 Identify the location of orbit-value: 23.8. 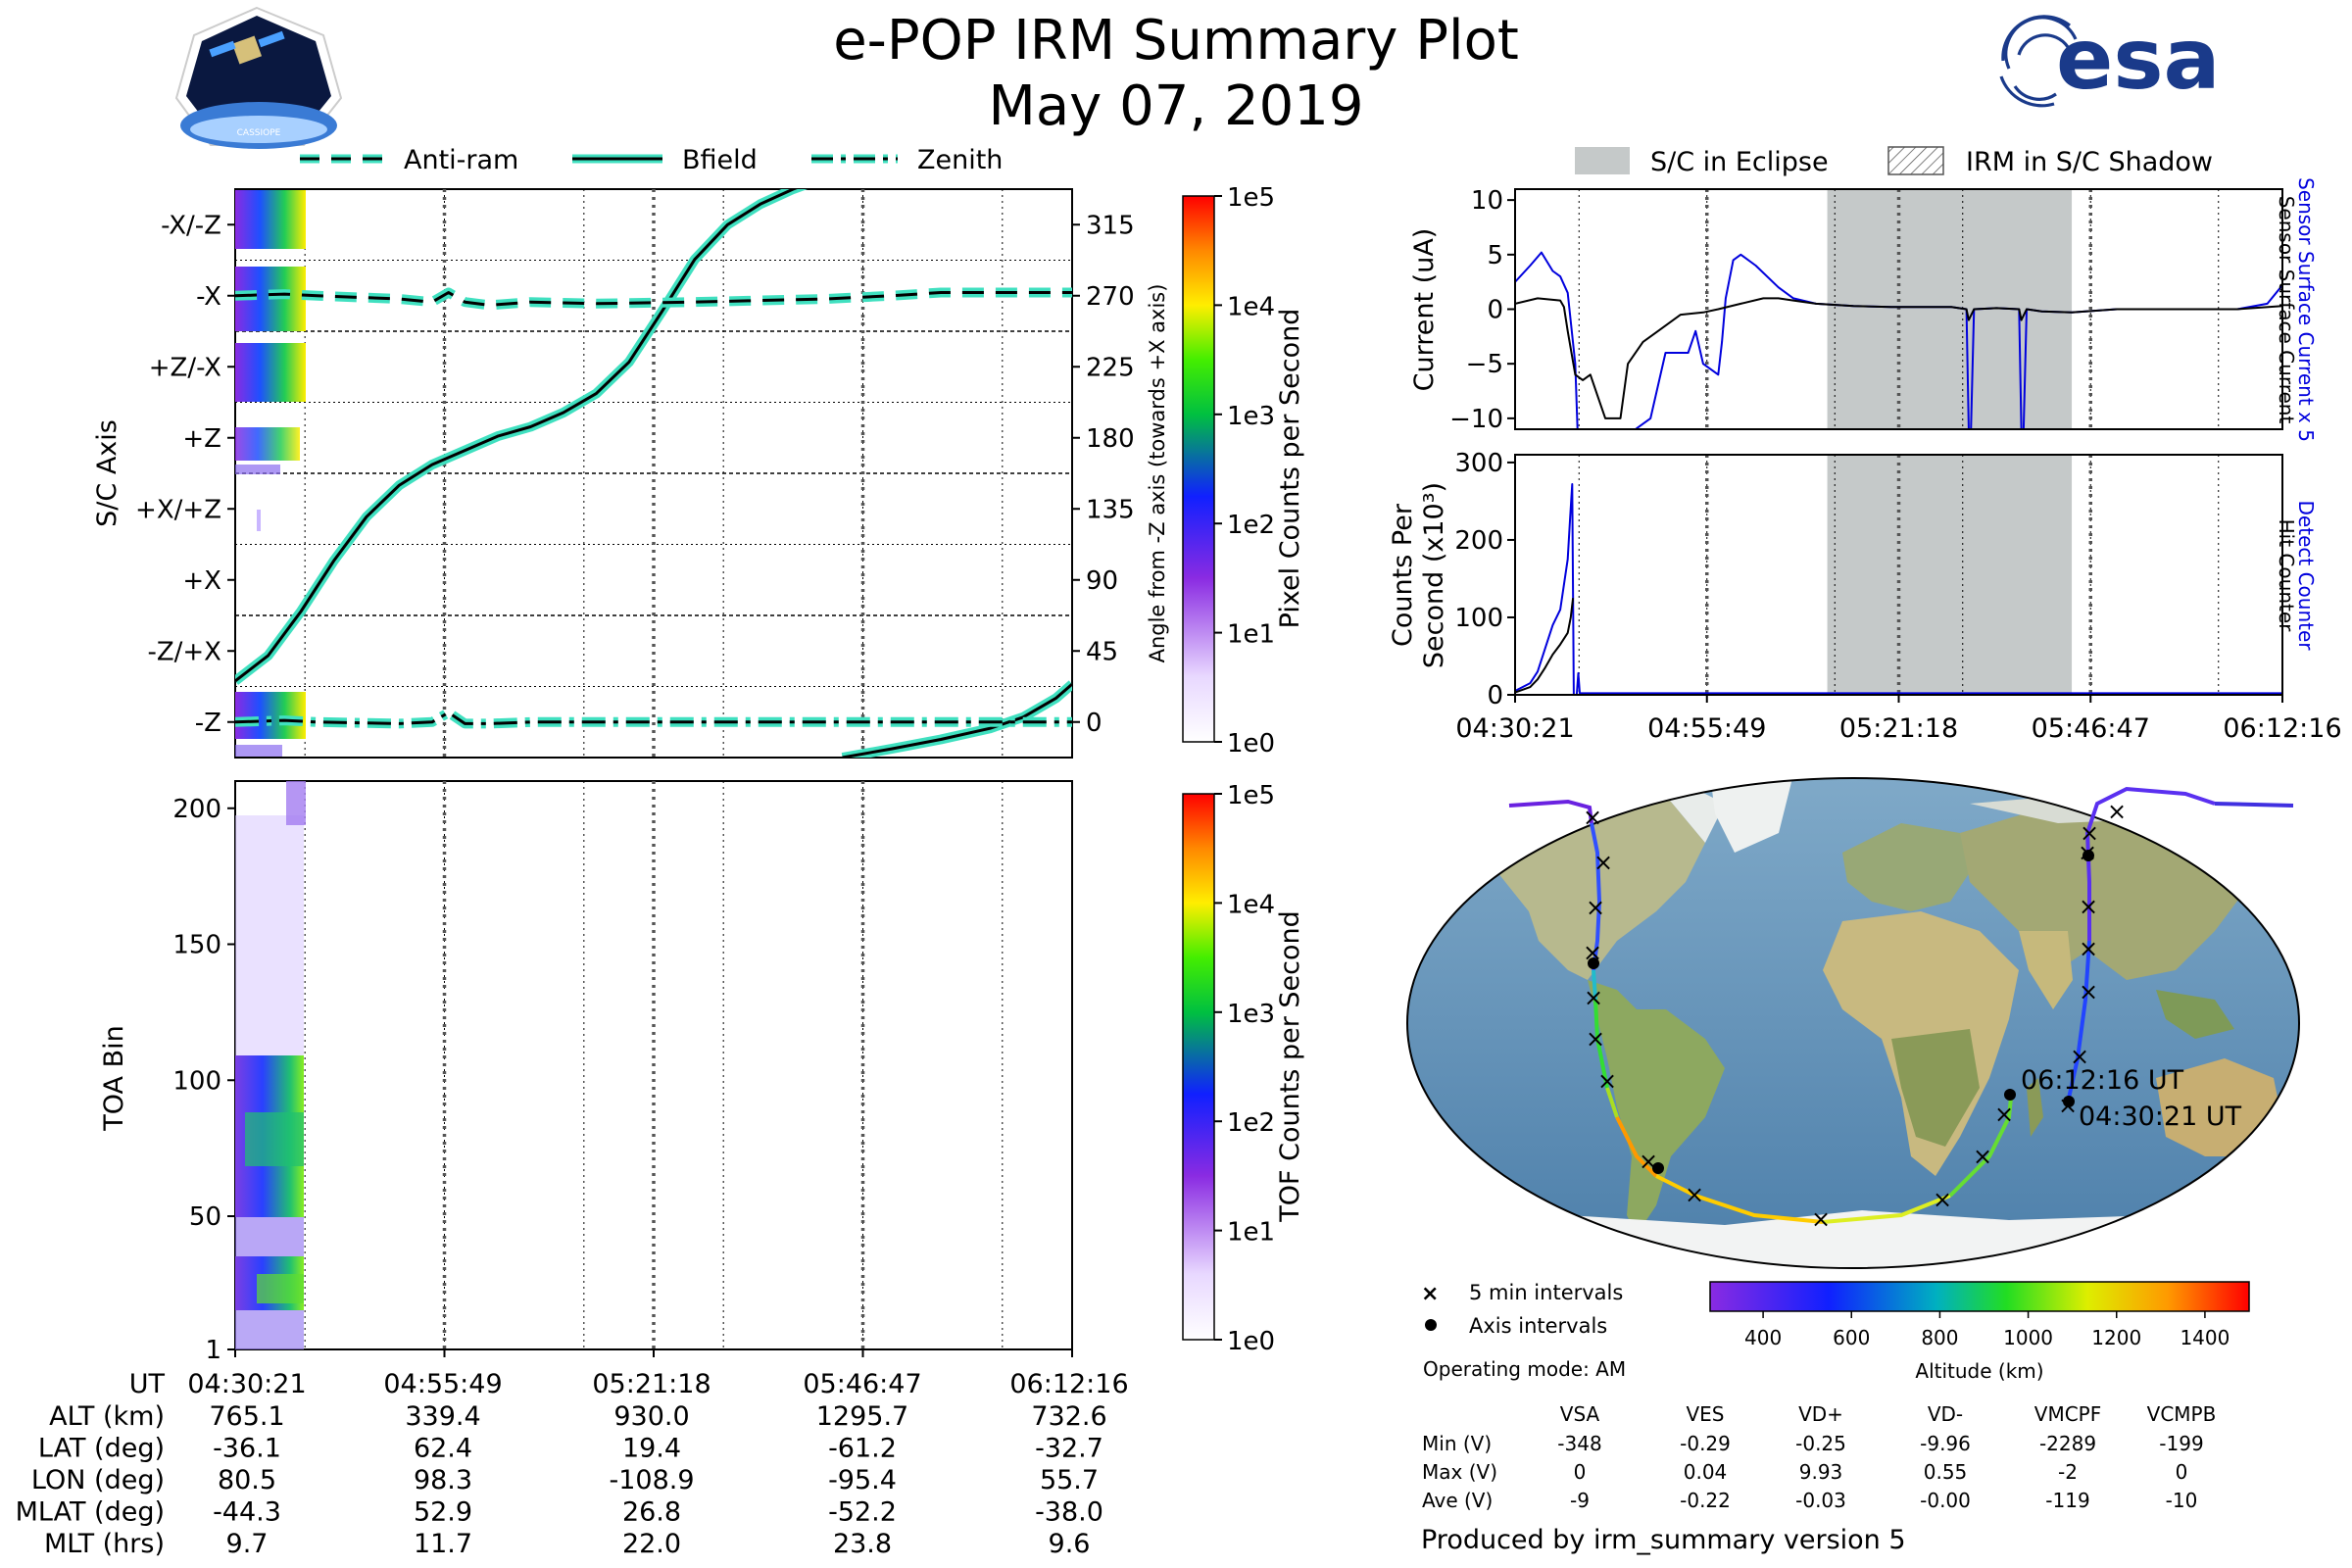
(862, 1544).